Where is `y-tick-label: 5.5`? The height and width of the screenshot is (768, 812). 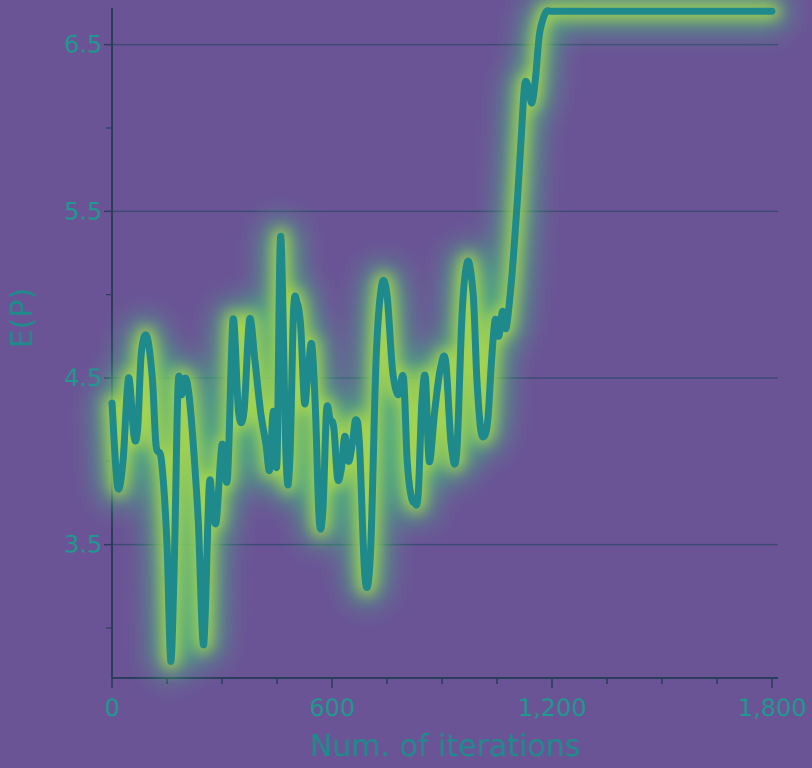
y-tick-label: 5.5 is located at coordinates (83, 211).